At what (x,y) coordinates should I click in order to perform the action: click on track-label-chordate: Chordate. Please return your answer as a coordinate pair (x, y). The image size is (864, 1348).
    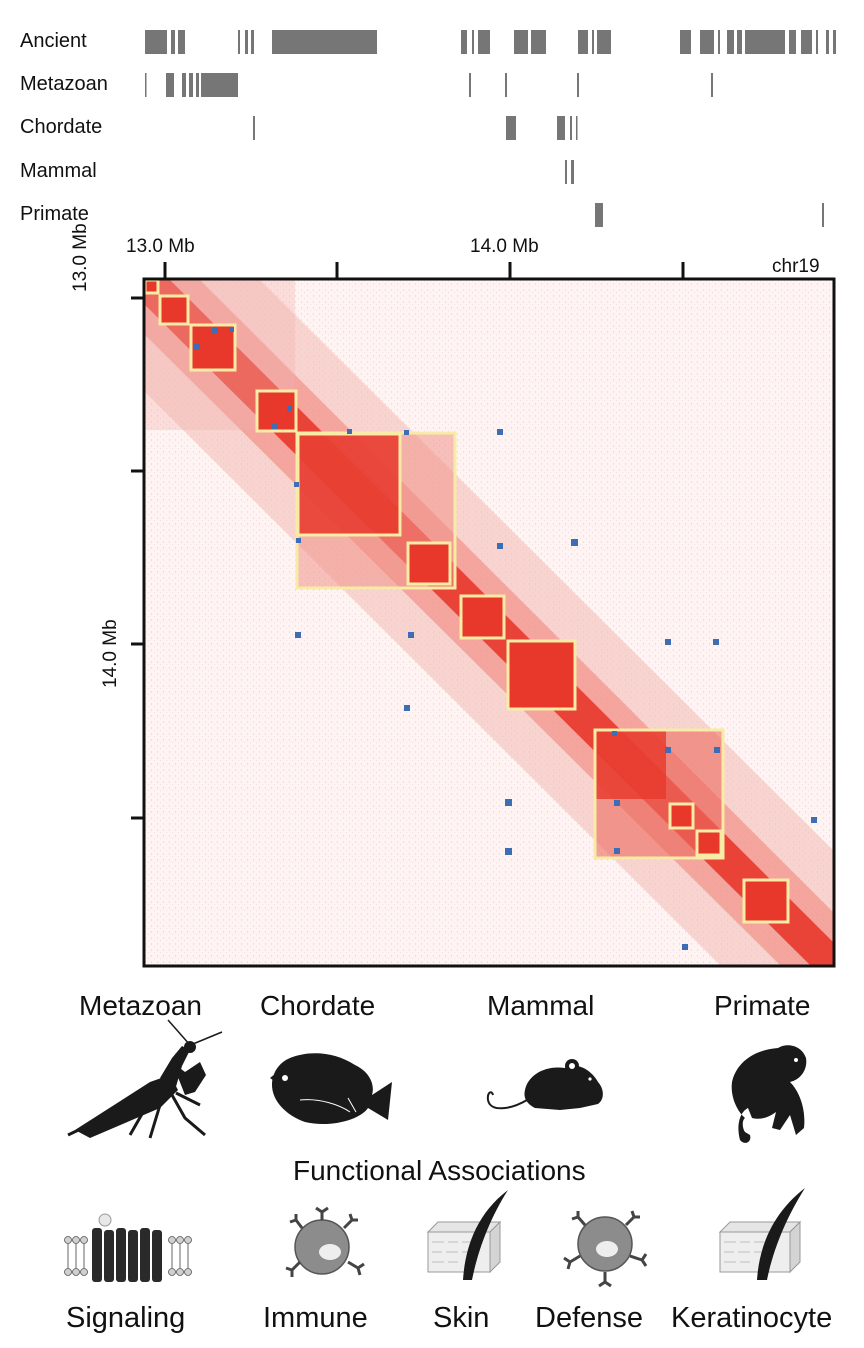
    Looking at the image, I should click on (61, 127).